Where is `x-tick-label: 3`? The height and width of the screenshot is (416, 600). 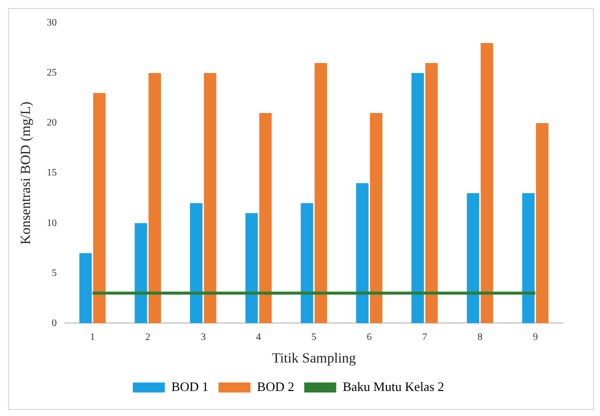
x-tick-label: 3 is located at coordinates (203, 337).